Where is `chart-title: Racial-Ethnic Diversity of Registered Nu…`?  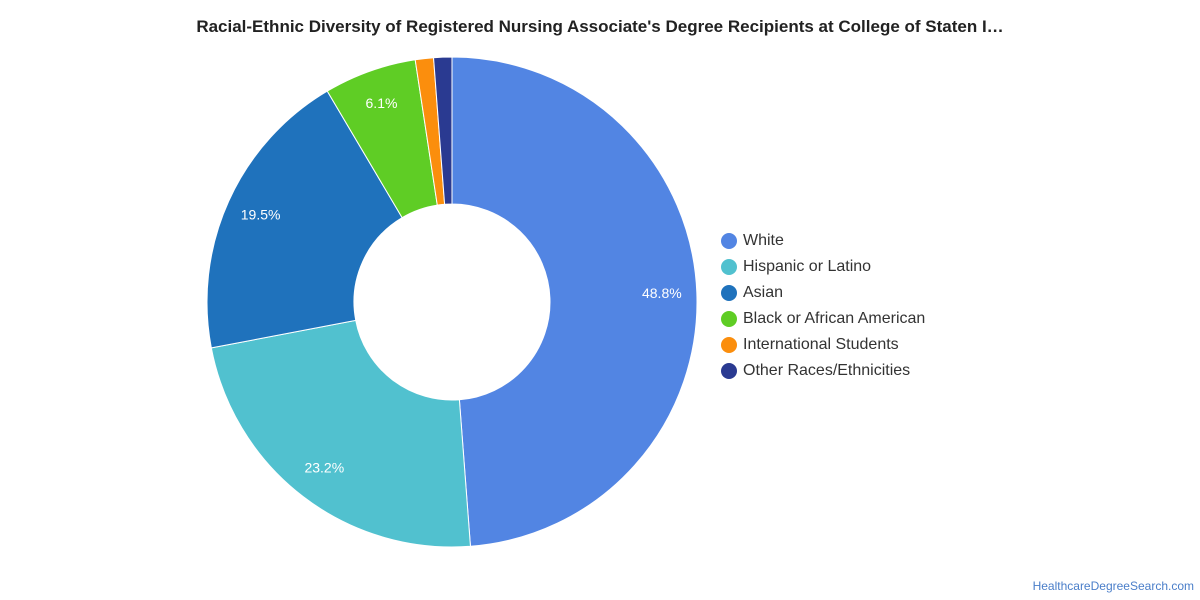
chart-title: Racial-Ethnic Diversity of Registered Nu… is located at coordinates (600, 26).